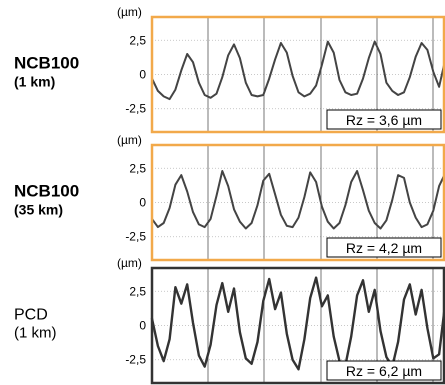  I want to click on rz-annotation: Rz = 4,2 µm, so click(384, 248).